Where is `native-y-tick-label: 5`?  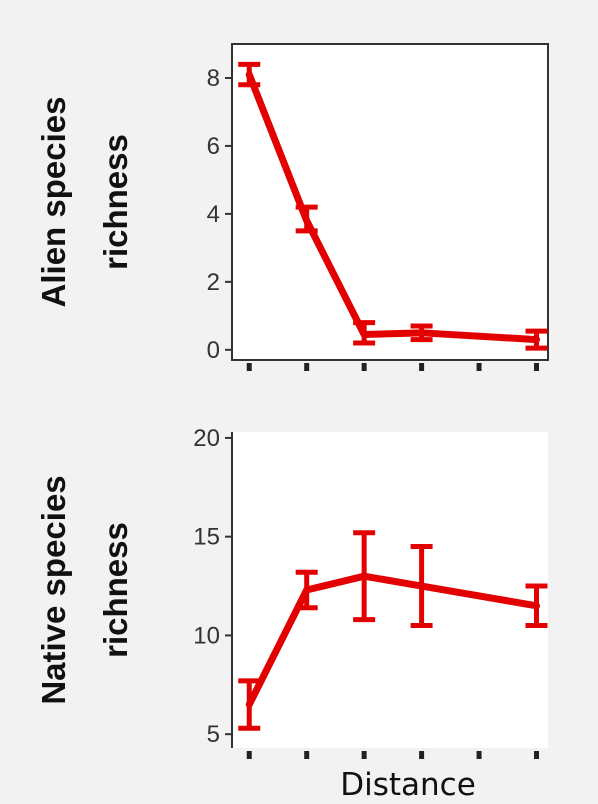 native-y-tick-label: 5 is located at coordinates (213, 734).